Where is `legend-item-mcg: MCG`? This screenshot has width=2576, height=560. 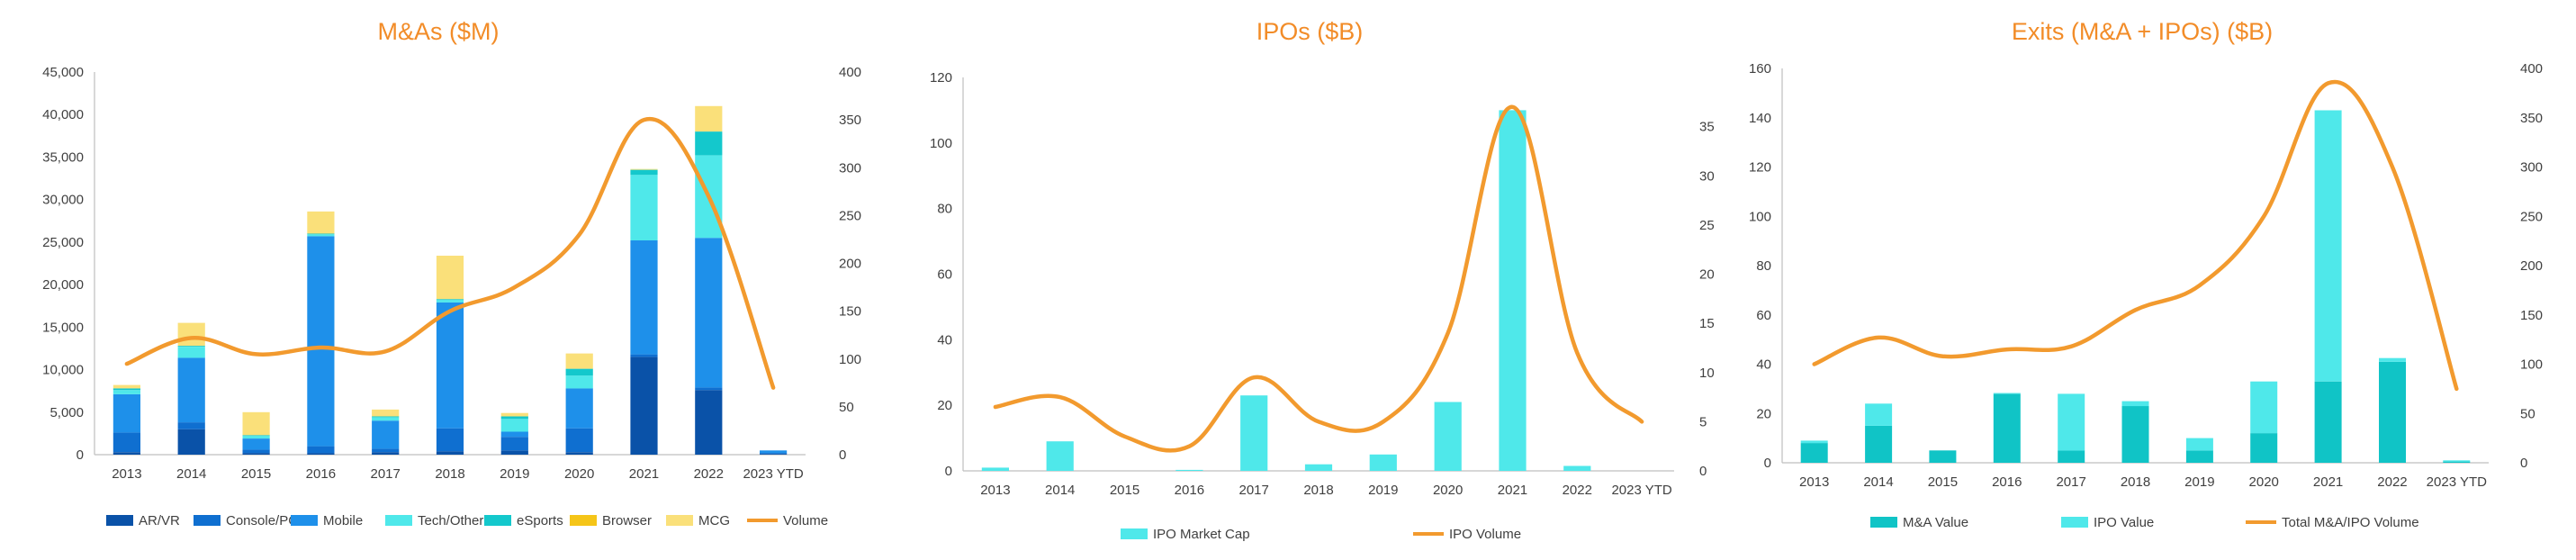 legend-item-mcg: MCG is located at coordinates (698, 520).